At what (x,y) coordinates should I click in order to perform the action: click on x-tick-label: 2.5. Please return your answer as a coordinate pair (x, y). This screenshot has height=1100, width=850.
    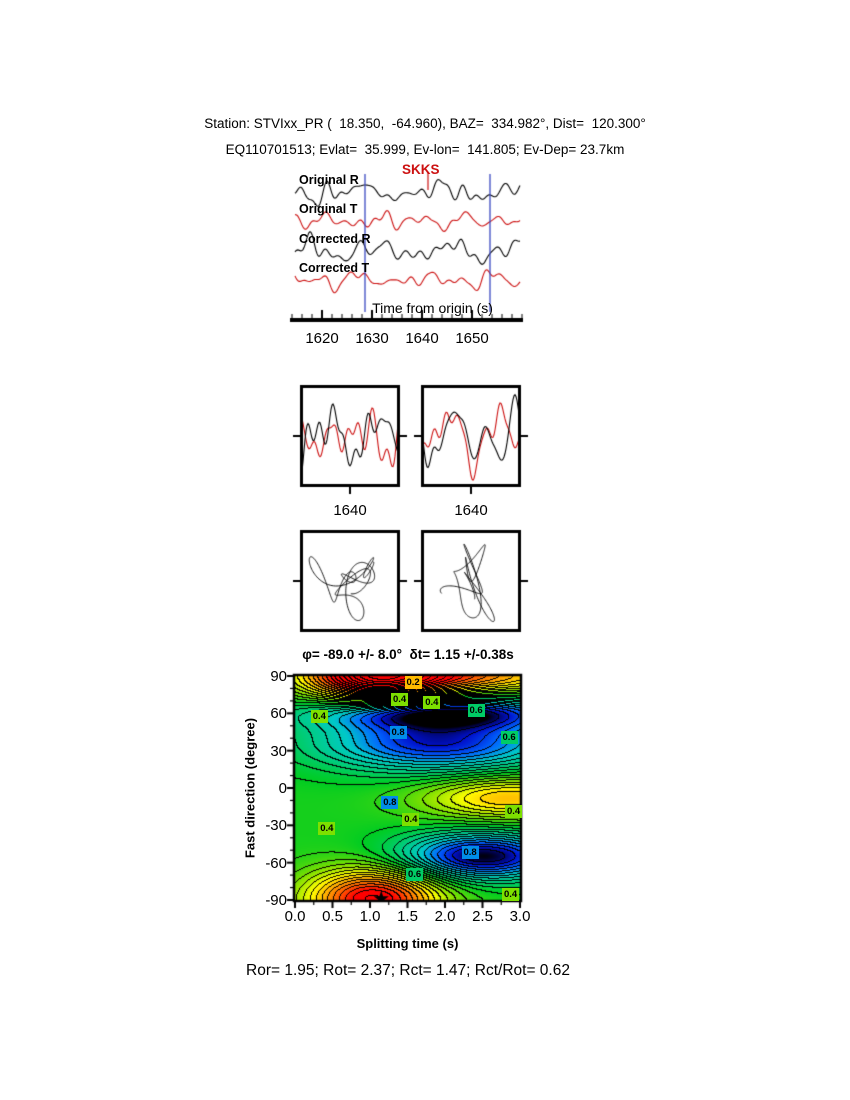
    Looking at the image, I should click on (482, 916).